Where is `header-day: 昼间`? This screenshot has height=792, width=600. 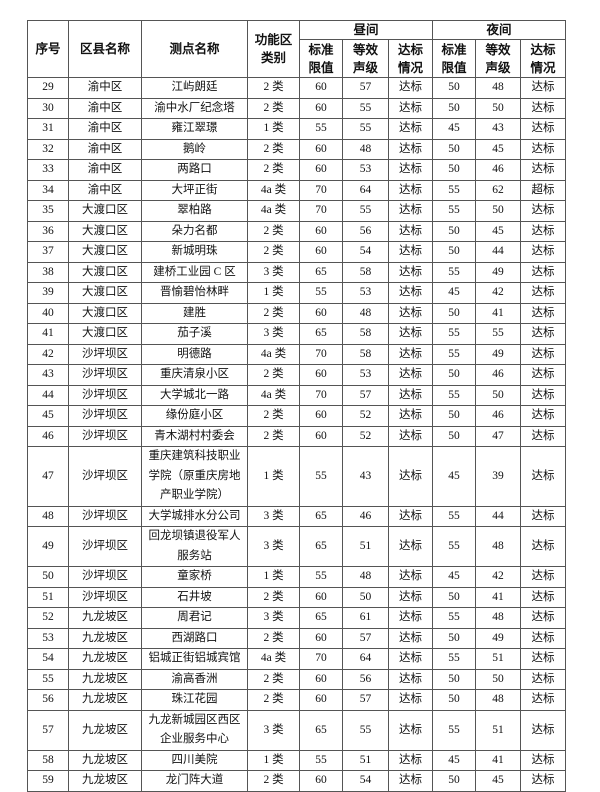
header-day: 昼间 is located at coordinates (366, 30).